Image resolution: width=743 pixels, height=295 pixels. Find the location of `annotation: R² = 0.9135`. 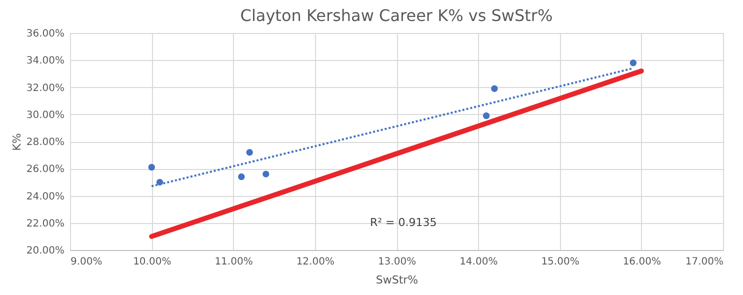

annotation: R² = 0.9135 is located at coordinates (403, 222).